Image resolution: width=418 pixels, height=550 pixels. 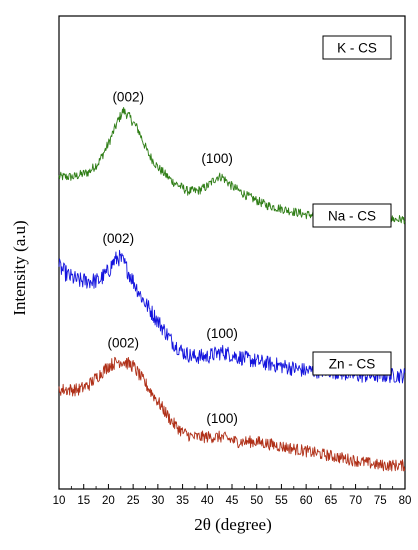 What do you see at coordinates (222, 333) in the screenshot?
I see `peak-label-na-cs-1: (100)` at bounding box center [222, 333].